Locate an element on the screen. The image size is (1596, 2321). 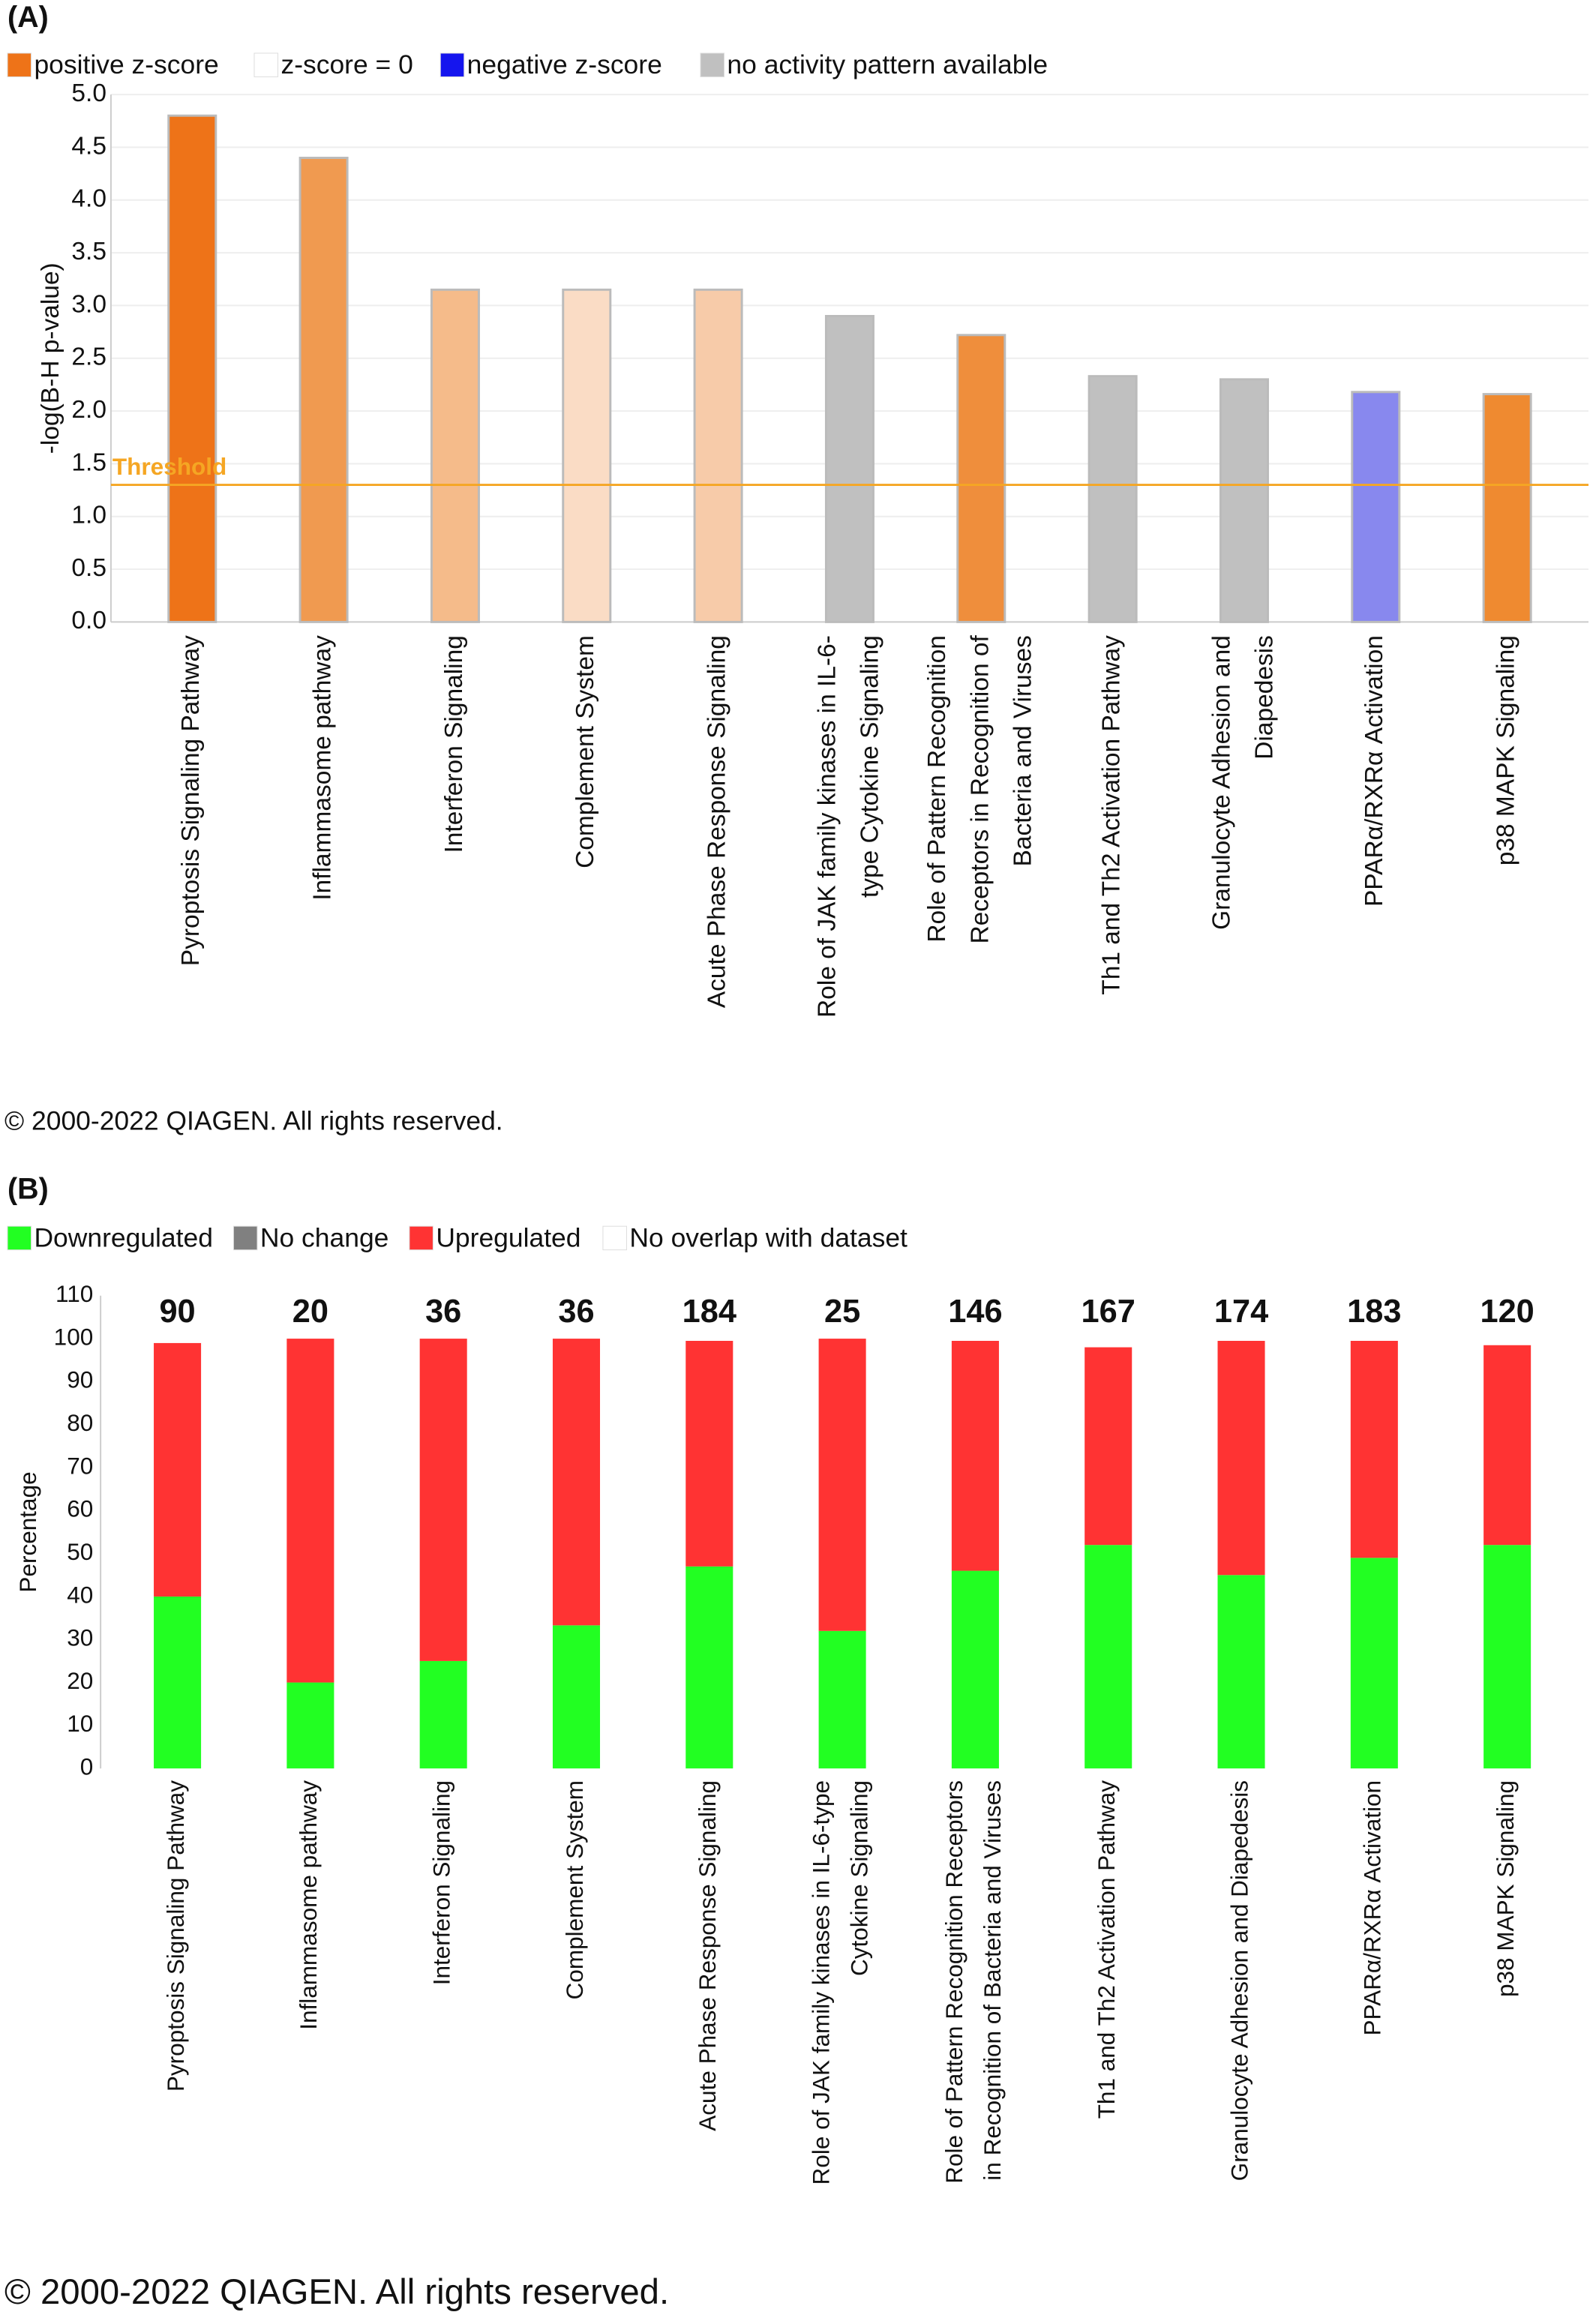
y-tick-label: 0.0 is located at coordinates (88, 620).